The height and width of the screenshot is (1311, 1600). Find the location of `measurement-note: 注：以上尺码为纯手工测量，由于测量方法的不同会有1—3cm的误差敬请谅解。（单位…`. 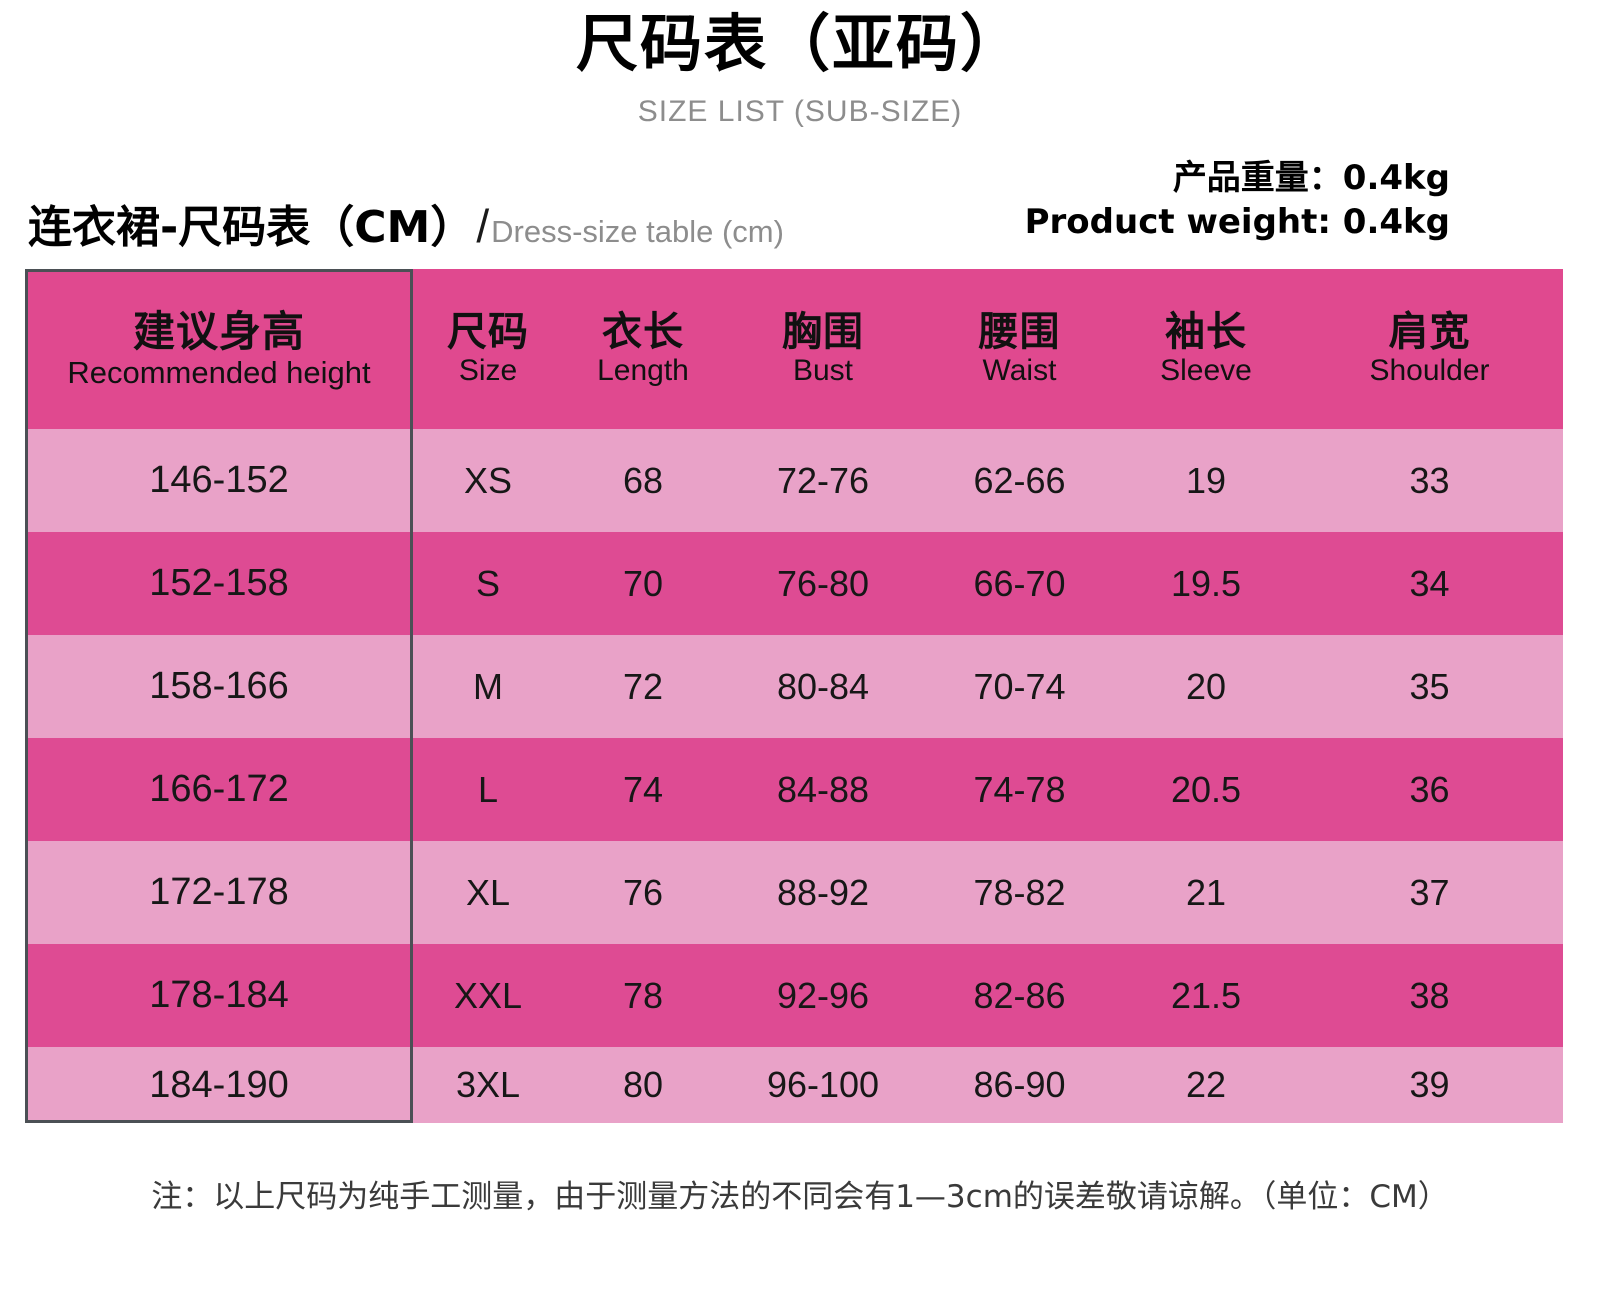

measurement-note: 注：以上尺码为纯手工测量，由于测量方法的不同会有1—3cm的误差敬请谅解。（单位… is located at coordinates (800, 1197).